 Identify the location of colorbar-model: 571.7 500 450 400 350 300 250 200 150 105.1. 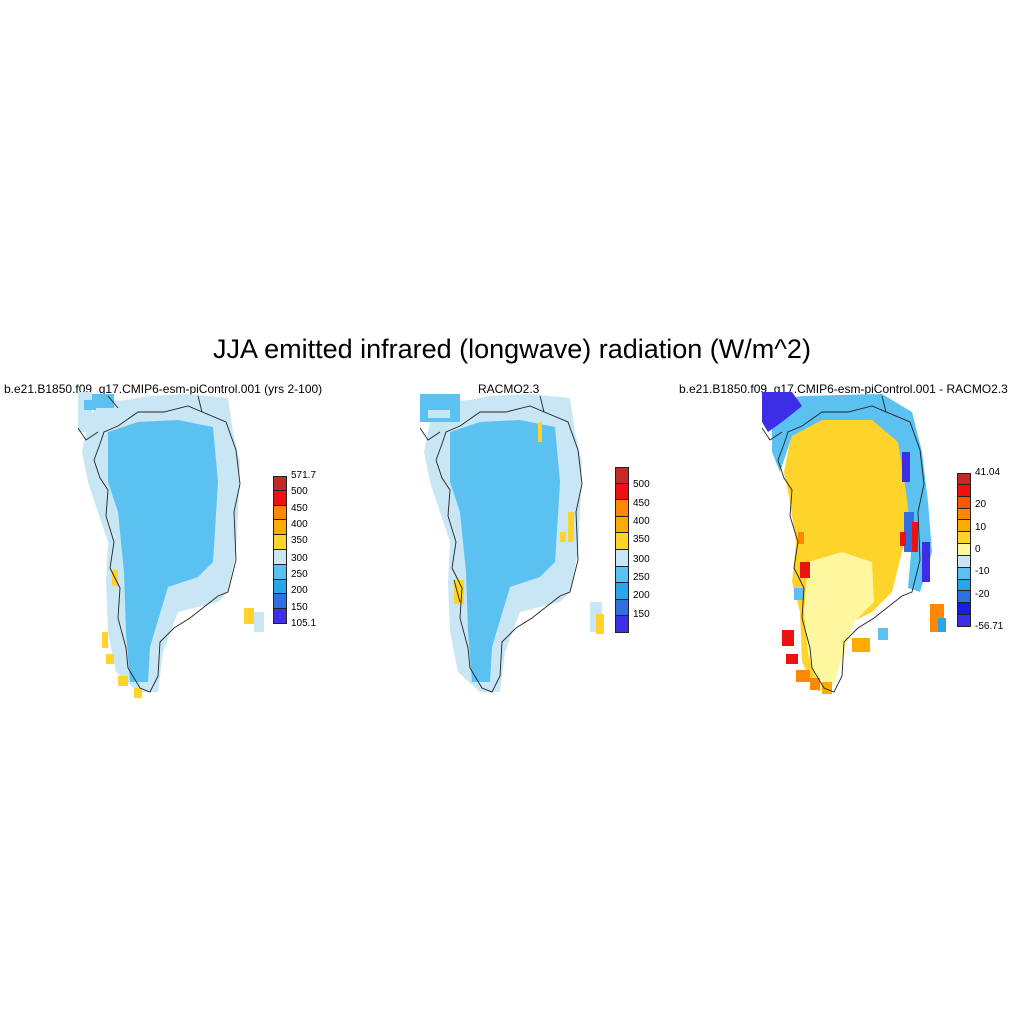
(303, 550).